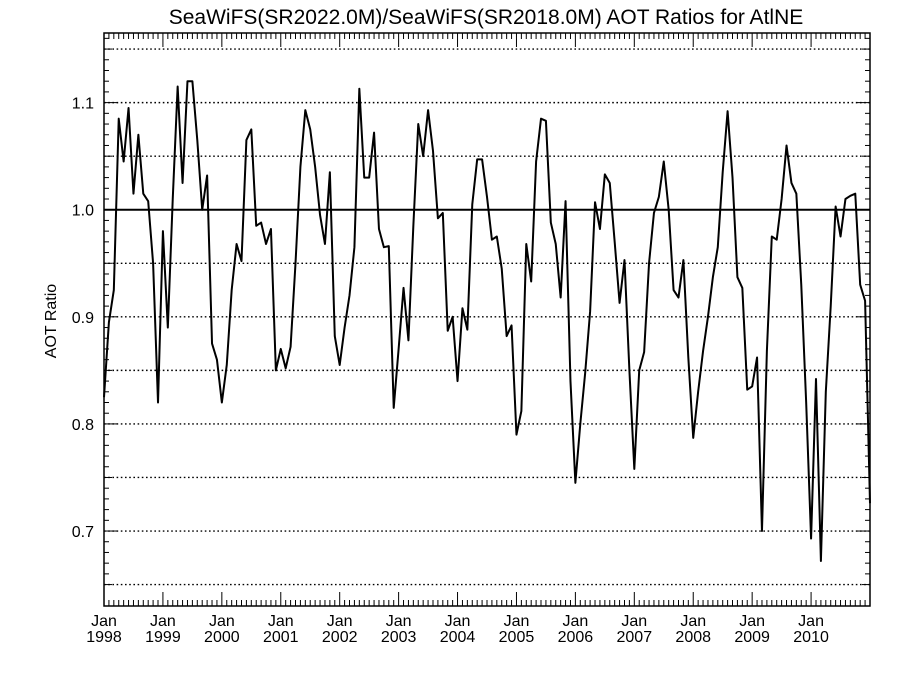  Describe the element at coordinates (693, 637) in the screenshot. I see `x-tick-label-year: 2008` at that location.